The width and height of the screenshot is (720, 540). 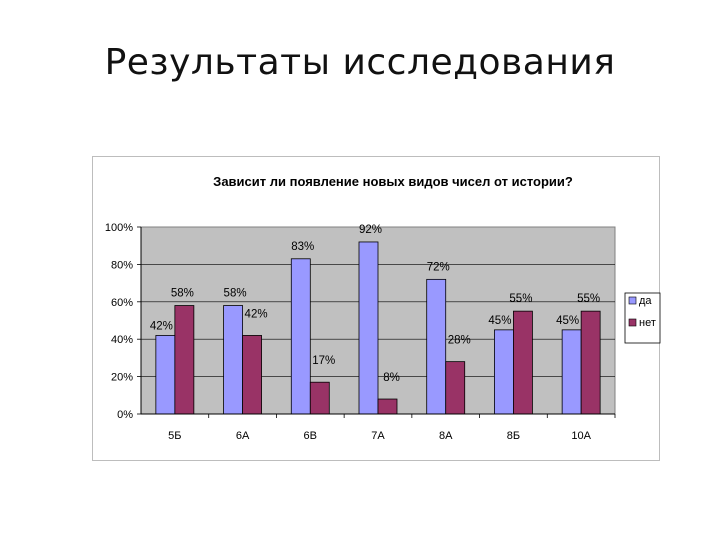 What do you see at coordinates (243, 436) in the screenshot?
I see `x-tick-label: 6А` at bounding box center [243, 436].